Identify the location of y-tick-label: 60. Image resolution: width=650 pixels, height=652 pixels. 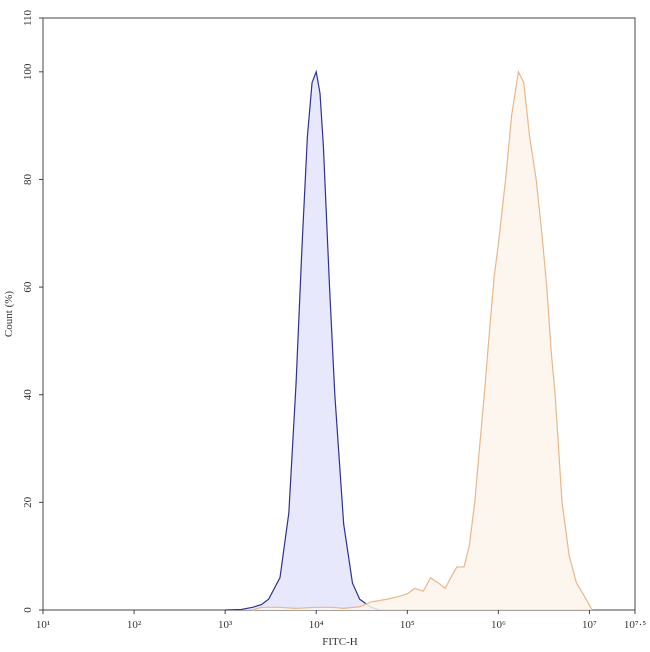
(28, 287).